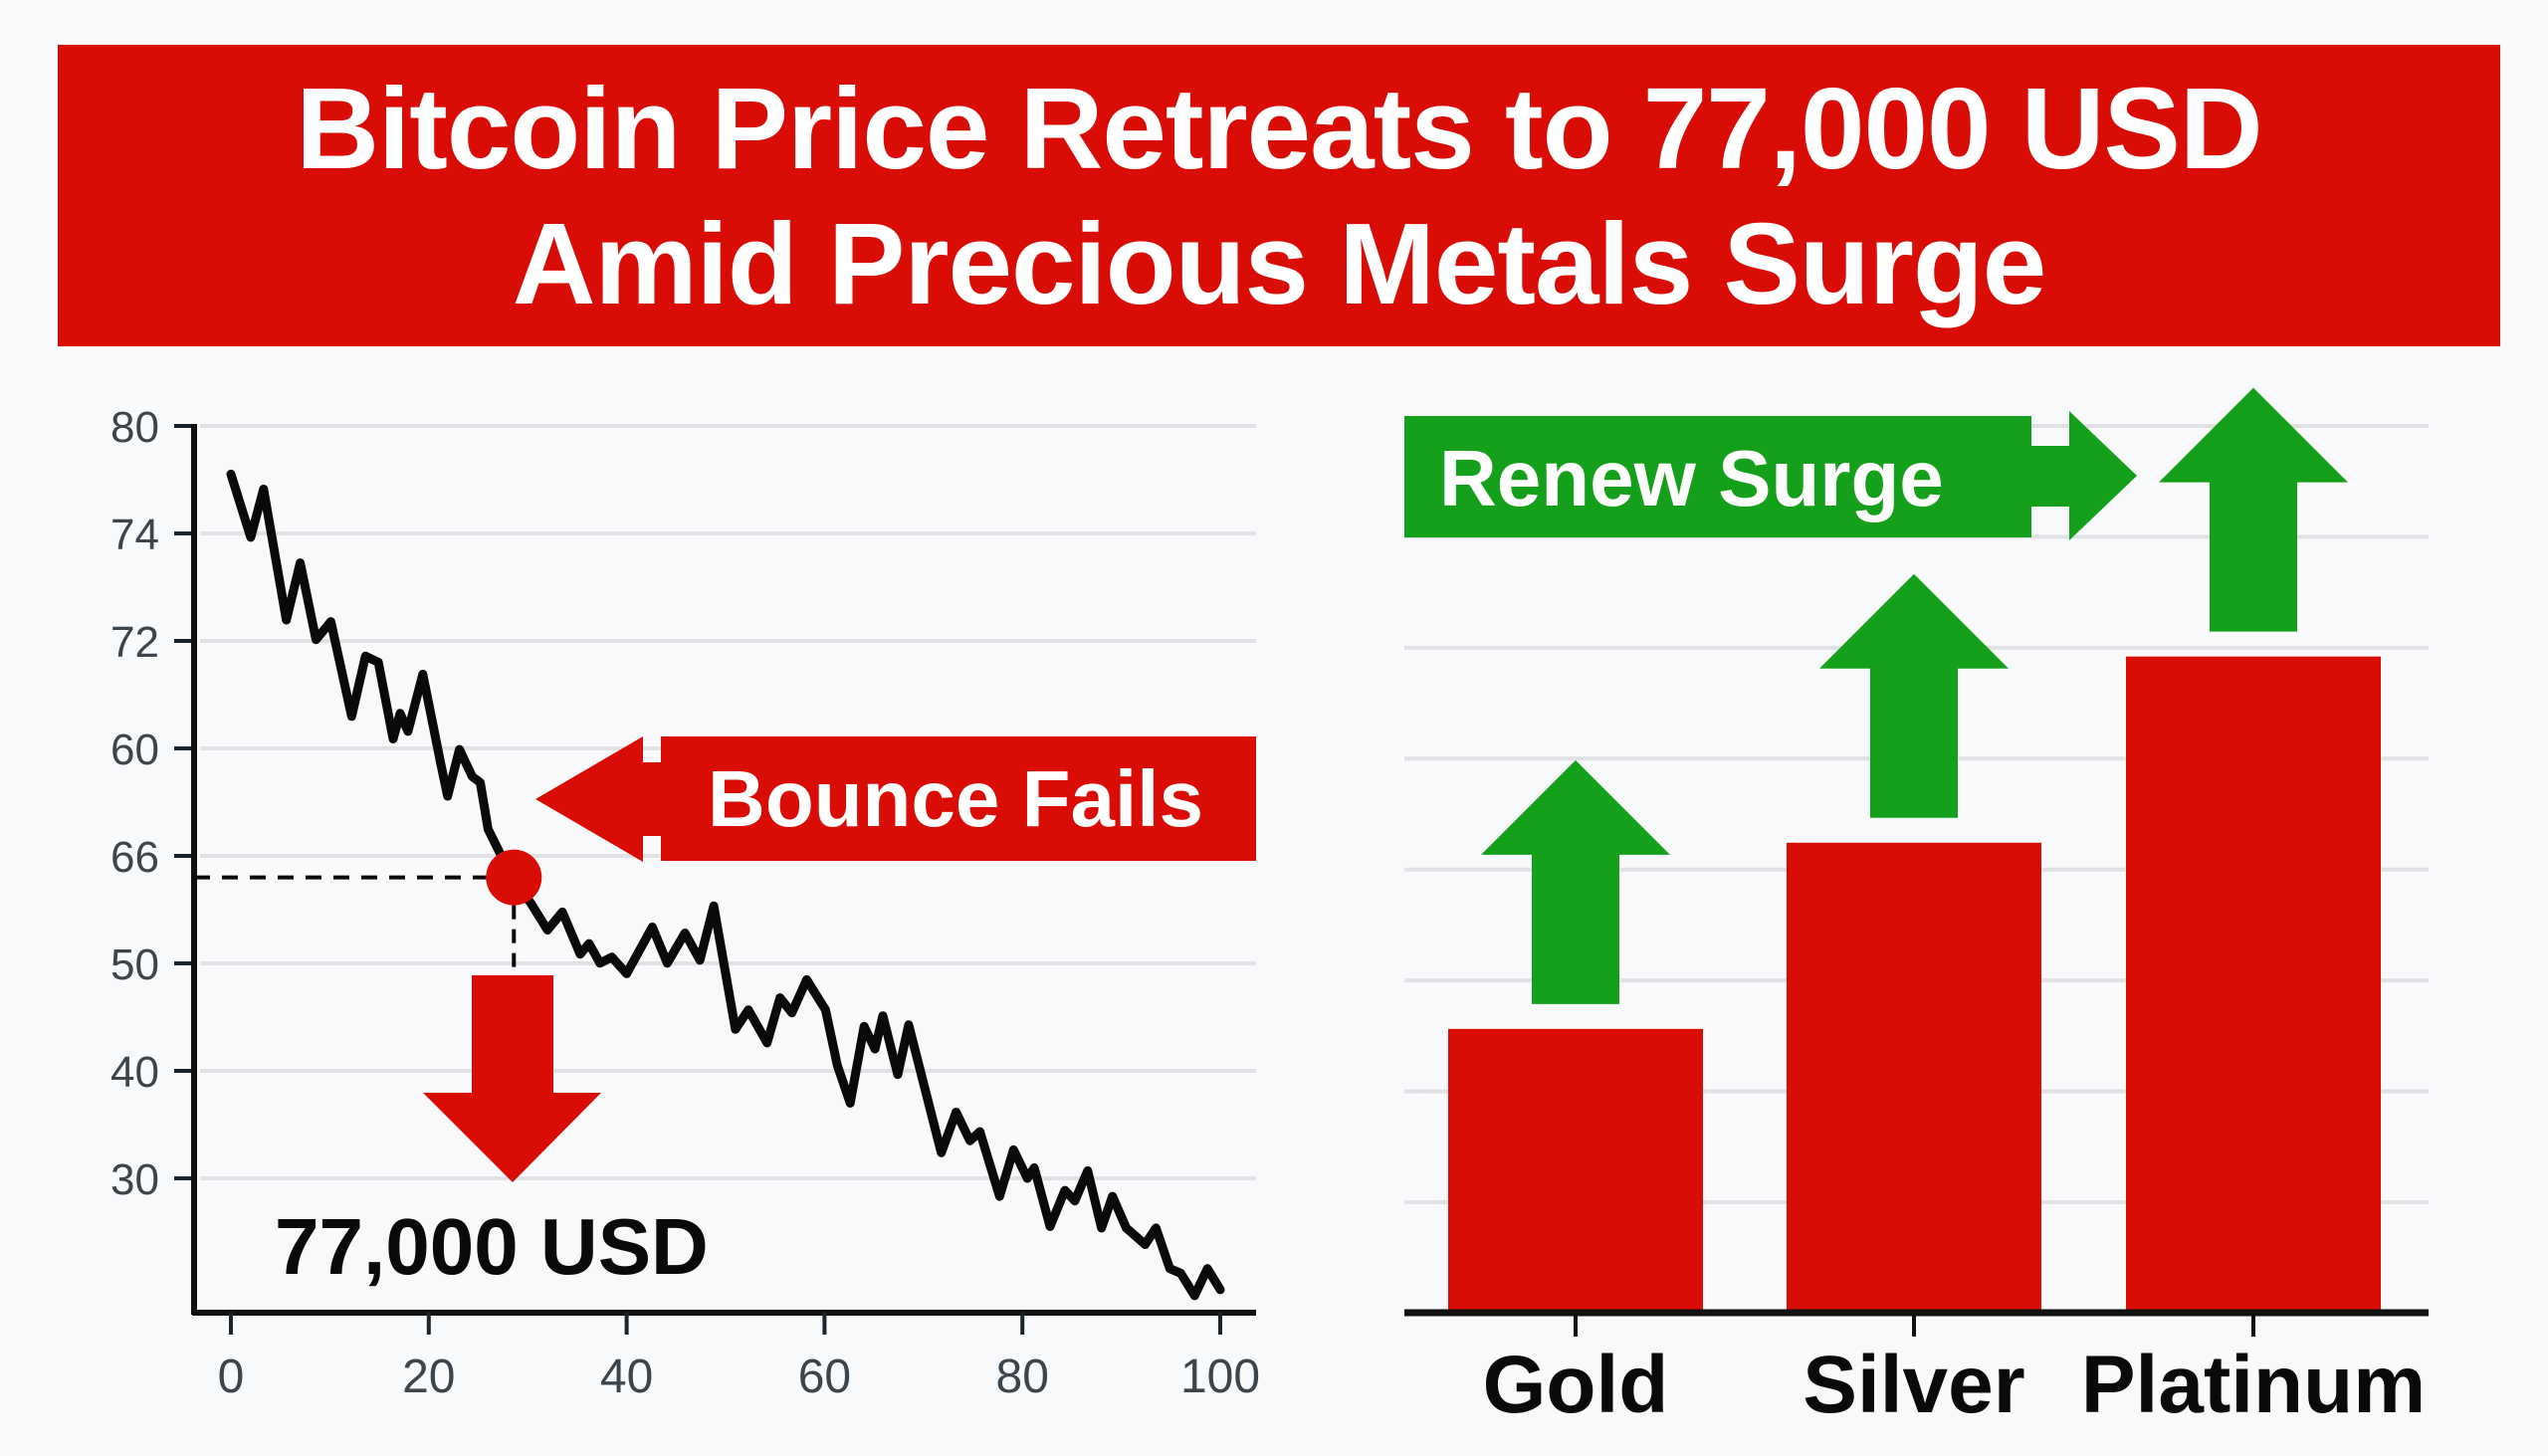  Describe the element at coordinates (134, 750) in the screenshot. I see `y-tick-label: 60` at that location.